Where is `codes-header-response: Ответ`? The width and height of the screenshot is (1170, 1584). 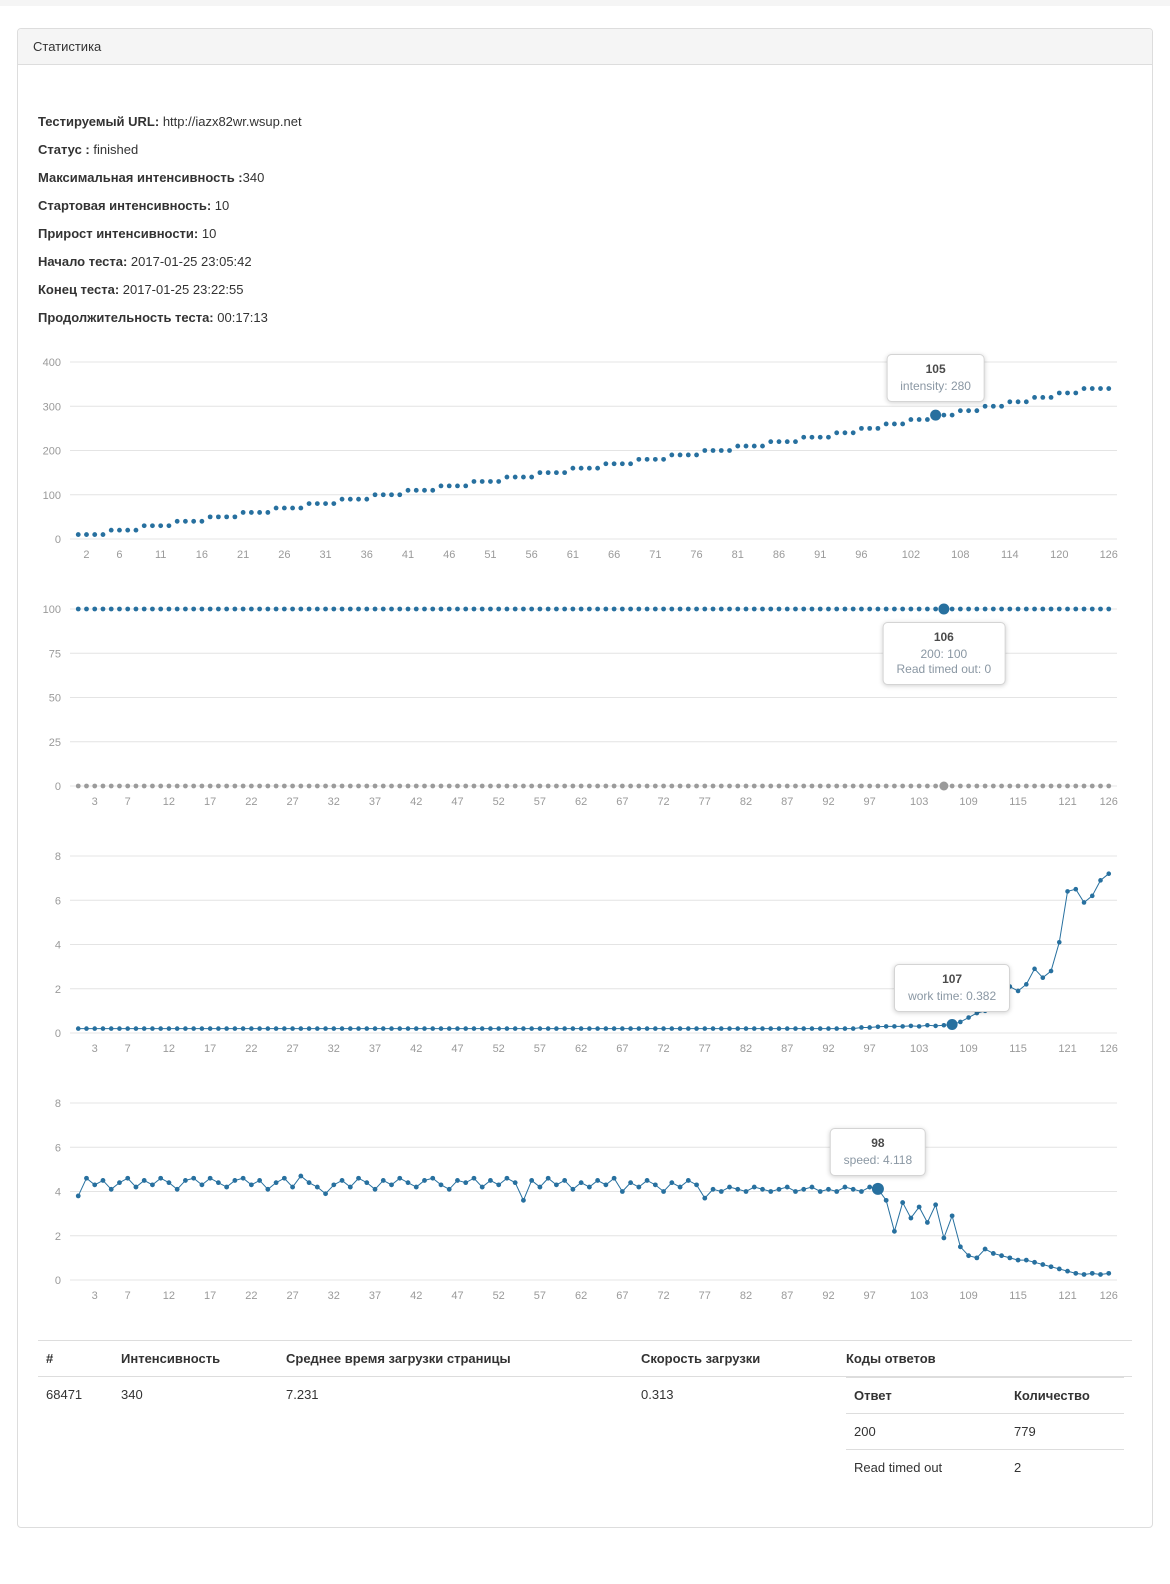 codes-header-response: Ответ is located at coordinates (926, 1395).